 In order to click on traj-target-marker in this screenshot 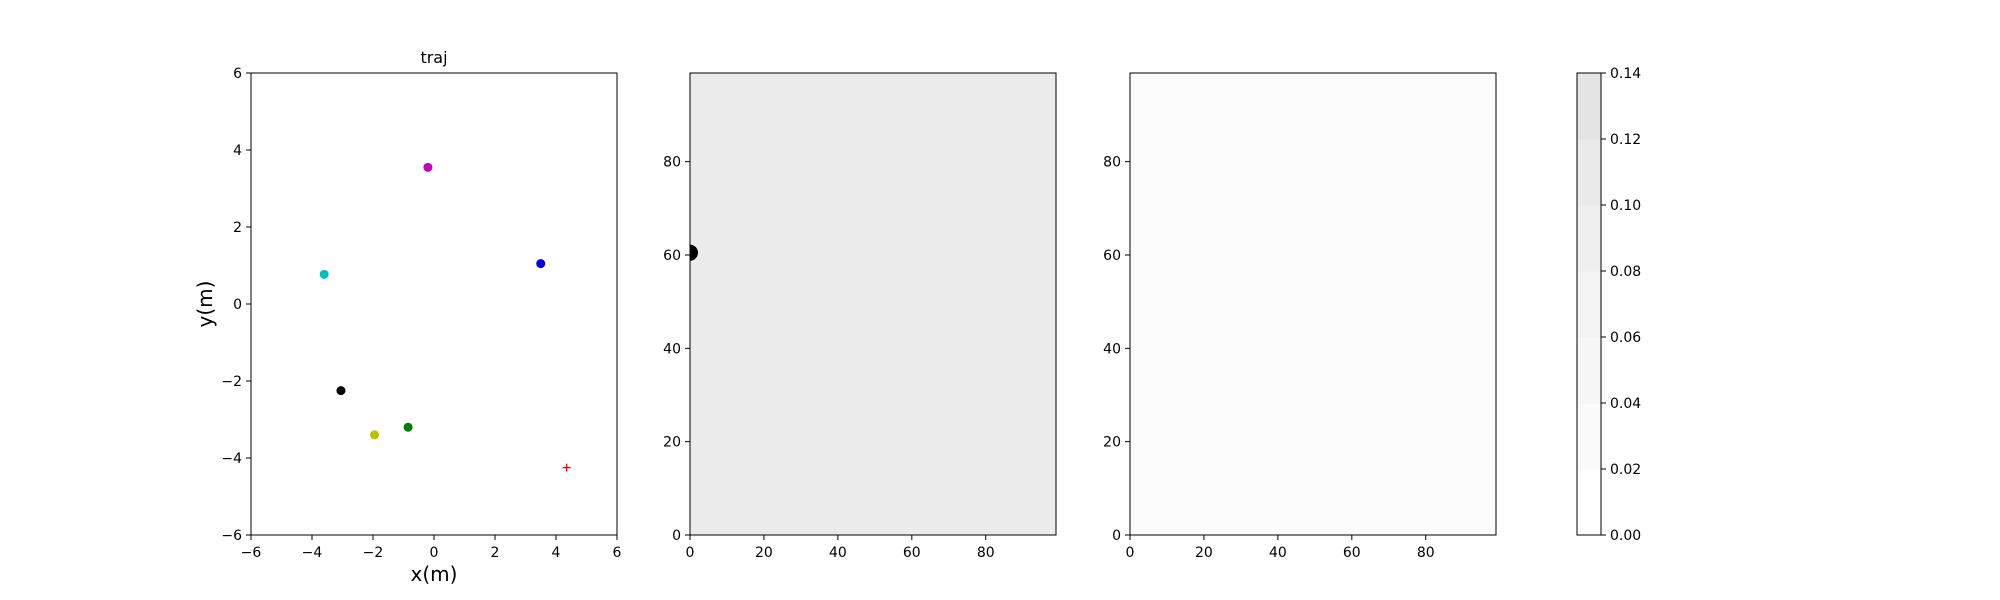, I will do `click(566, 467)`.